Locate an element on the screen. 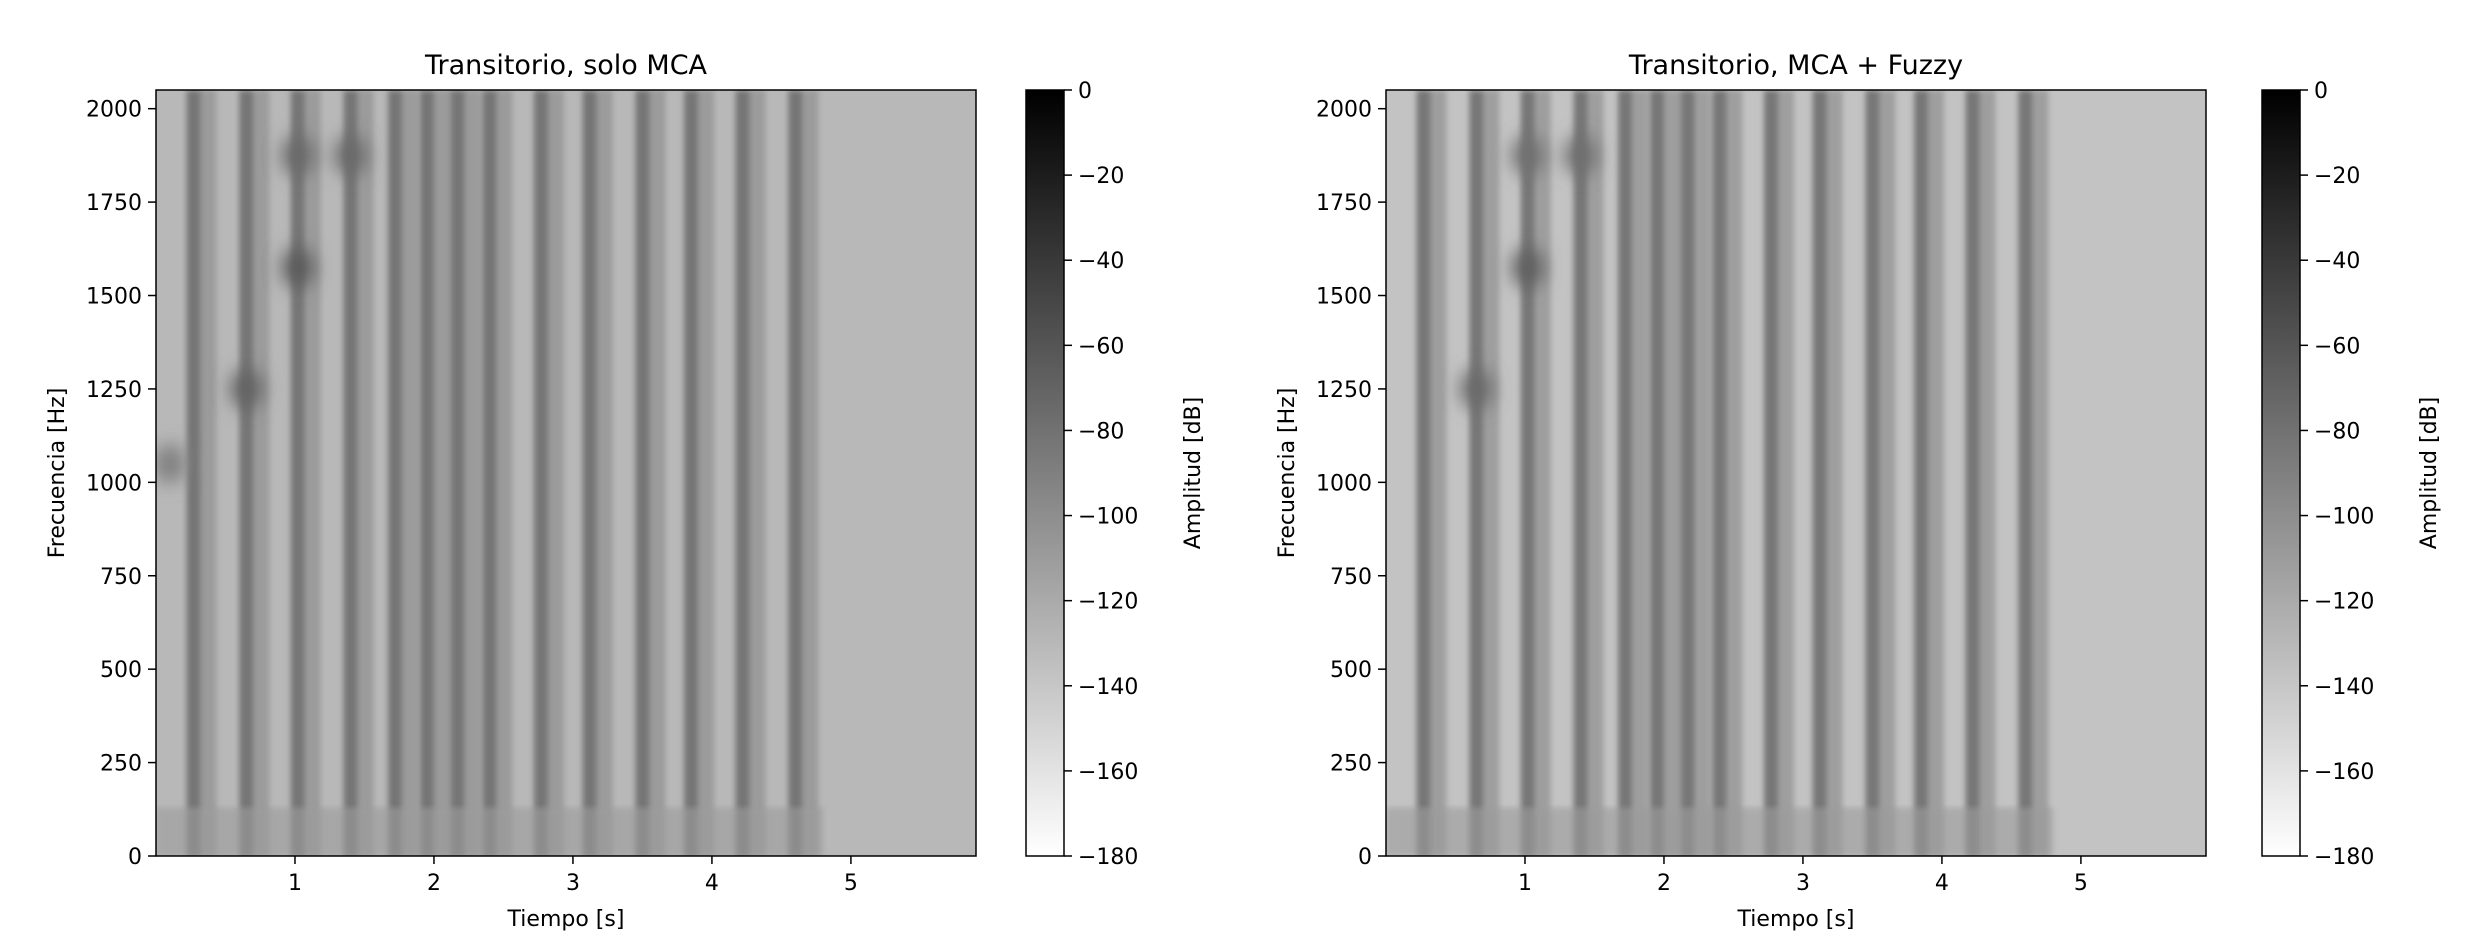 The image size is (2474, 942). y-tick-label: 500 is located at coordinates (1351, 670).